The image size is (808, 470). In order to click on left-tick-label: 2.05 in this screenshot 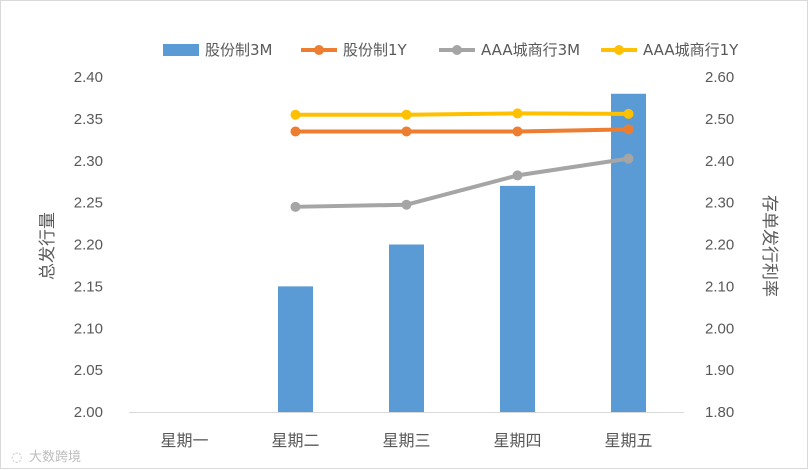, I will do `click(88, 370)`.